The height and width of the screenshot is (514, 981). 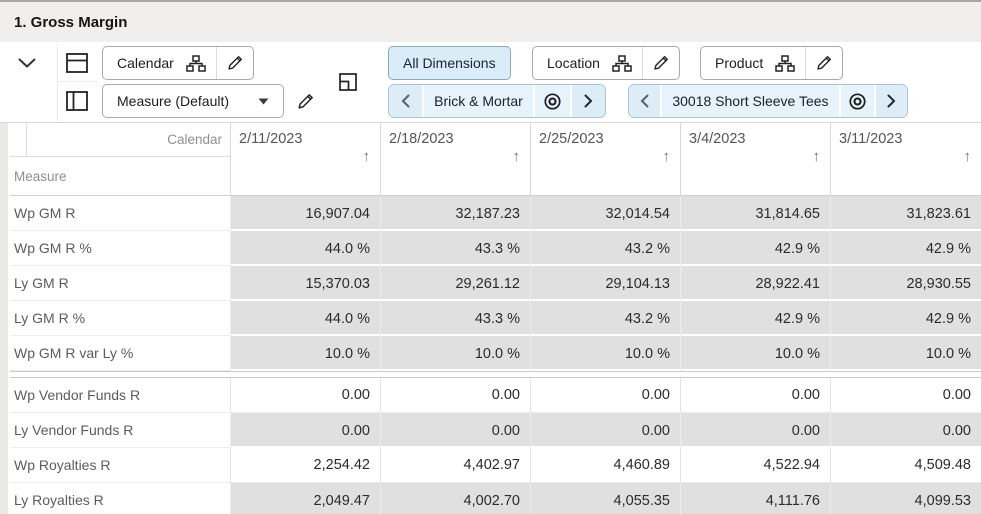 I want to click on z-axis-slice-button, so click(x=348, y=82).